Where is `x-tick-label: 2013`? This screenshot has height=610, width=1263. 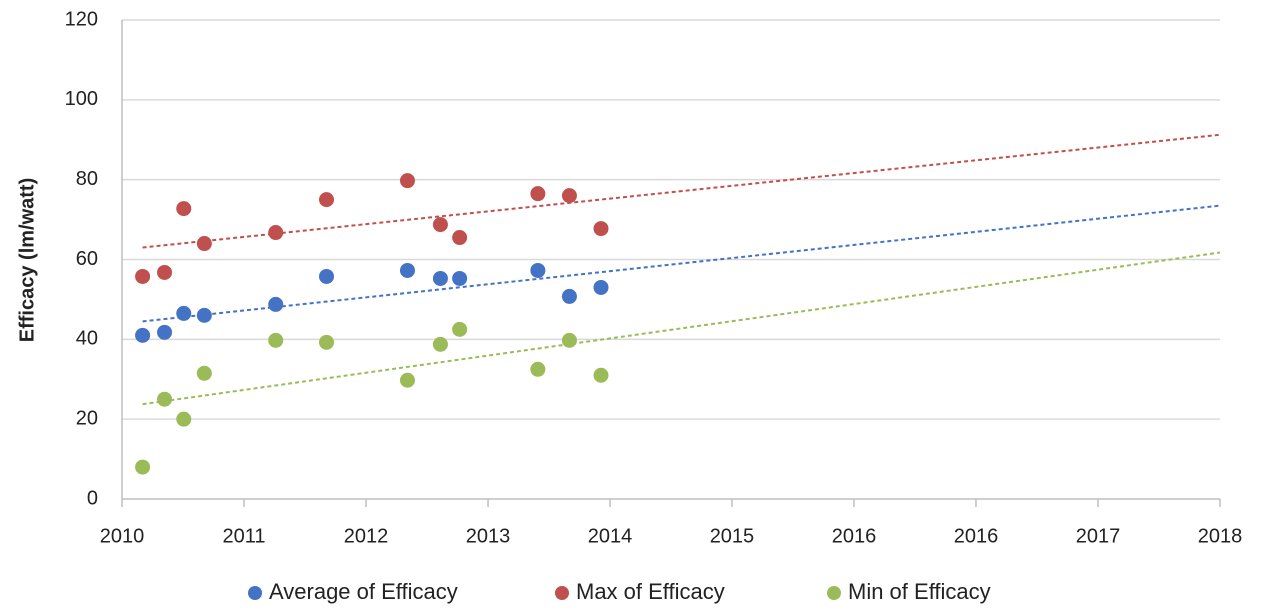 x-tick-label: 2013 is located at coordinates (488, 536).